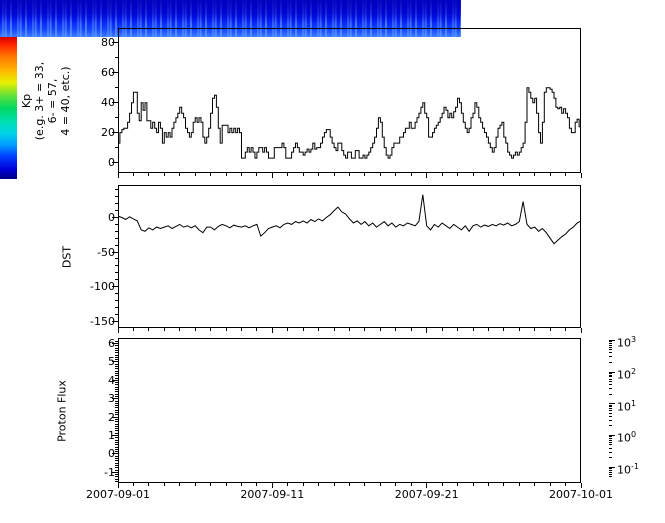 The width and height of the screenshot is (665, 523). What do you see at coordinates (111, 417) in the screenshot?
I see `proton-y-tick-label: 2` at bounding box center [111, 417].